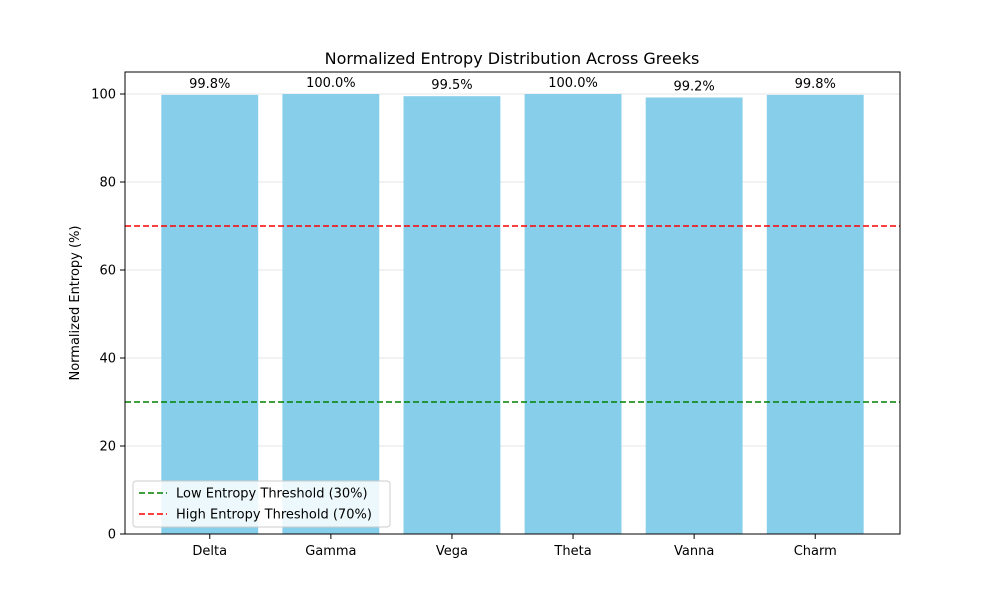 This screenshot has width=1000, height=600. What do you see at coordinates (451, 85) in the screenshot?
I see `bar-value-label: 99.5%` at bounding box center [451, 85].